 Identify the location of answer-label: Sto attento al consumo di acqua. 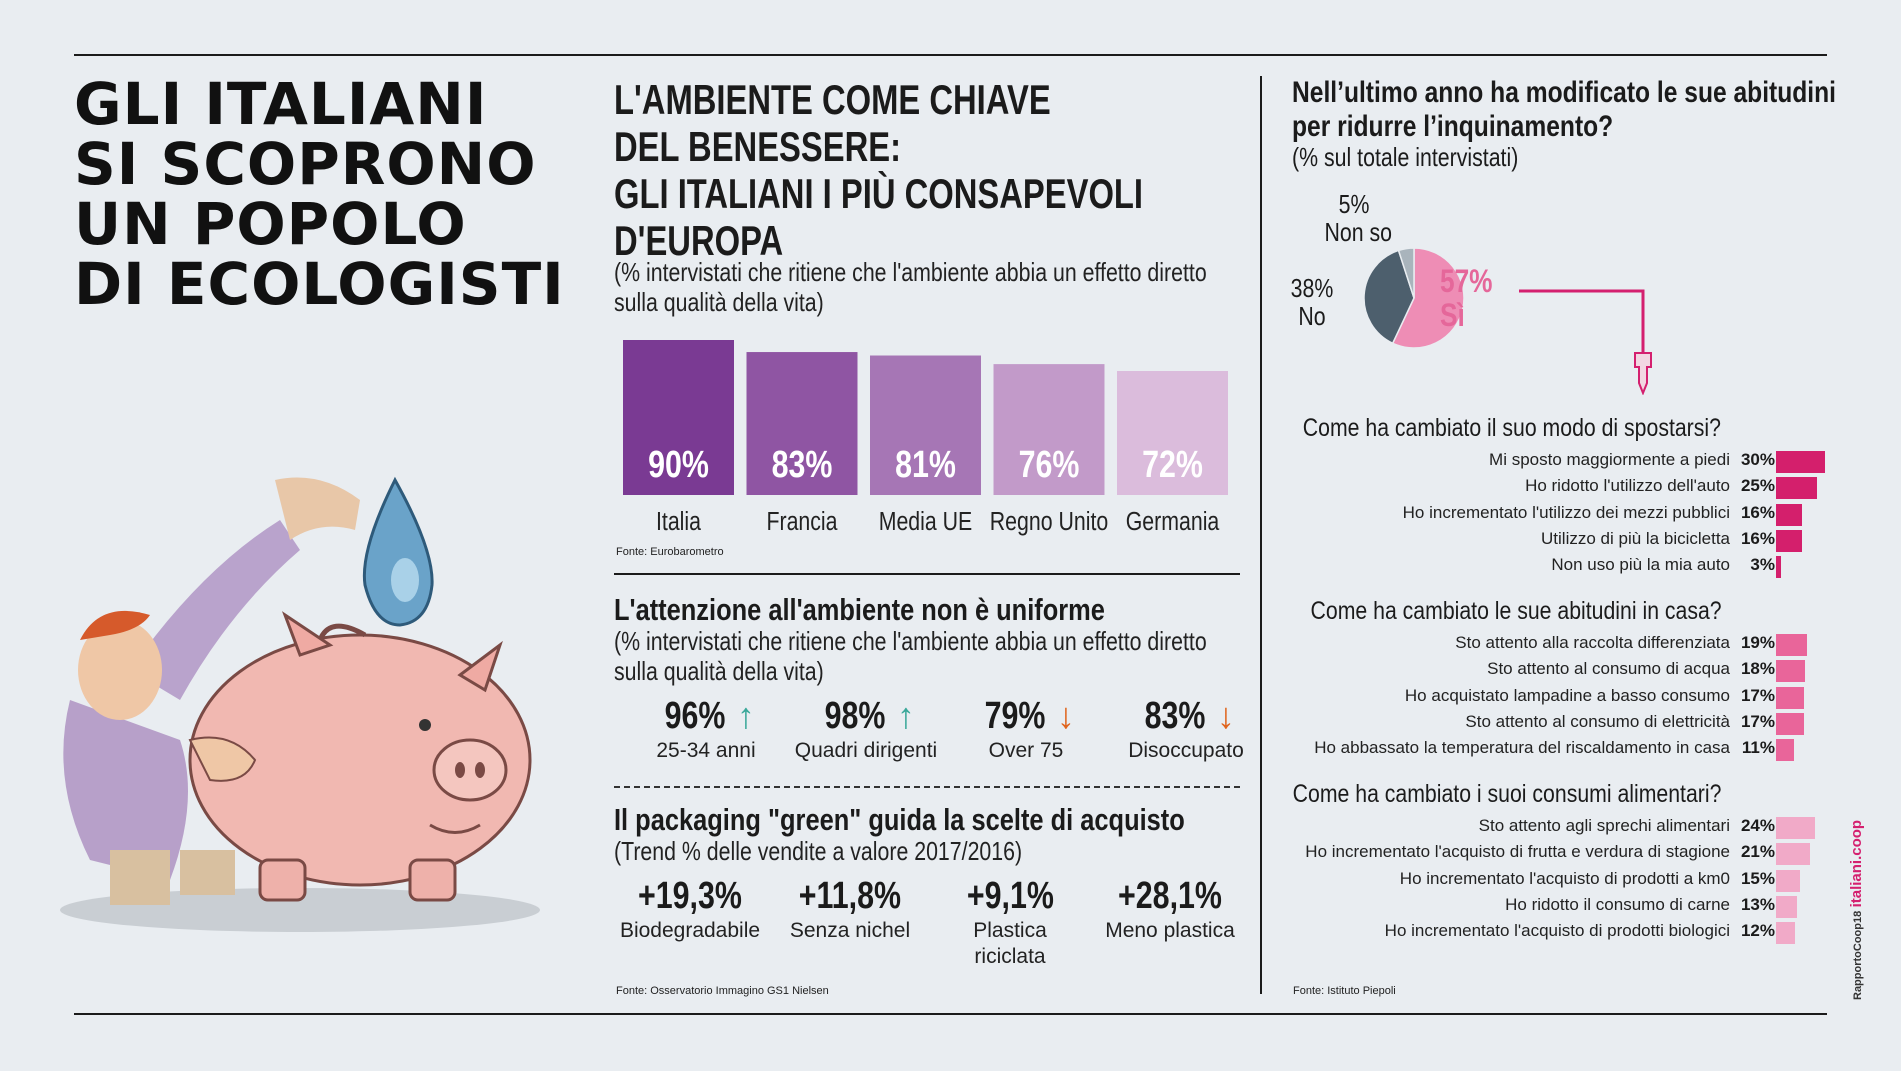
(1608, 669).